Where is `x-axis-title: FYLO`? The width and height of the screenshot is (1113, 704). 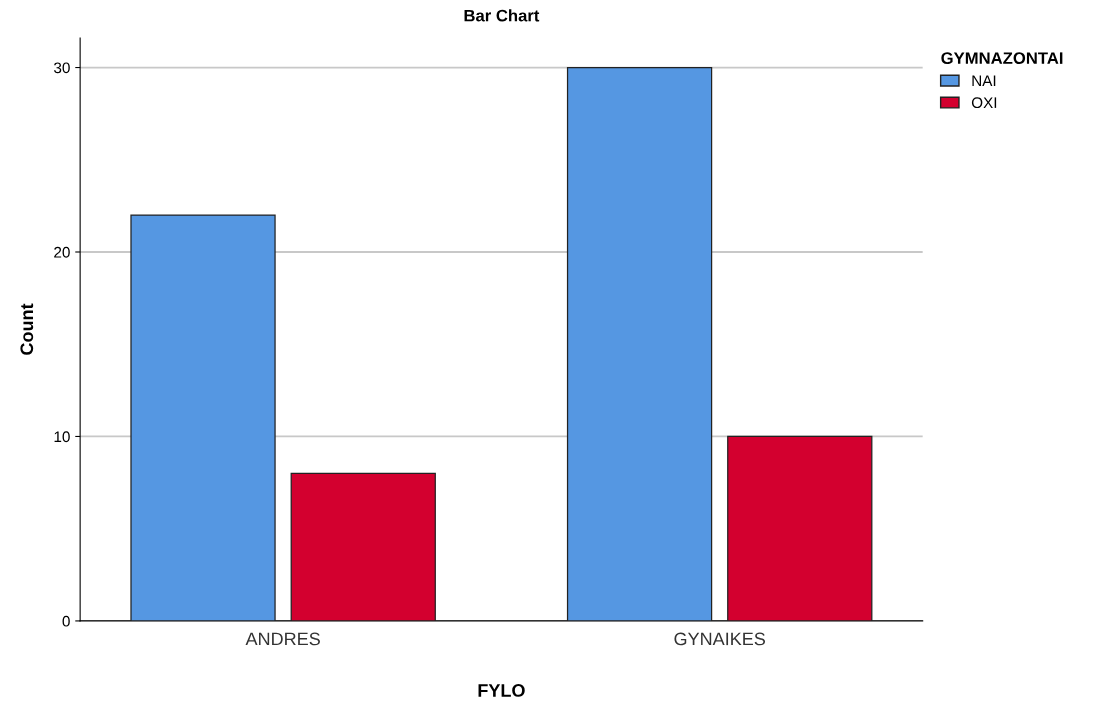
x-axis-title: FYLO is located at coordinates (501, 690).